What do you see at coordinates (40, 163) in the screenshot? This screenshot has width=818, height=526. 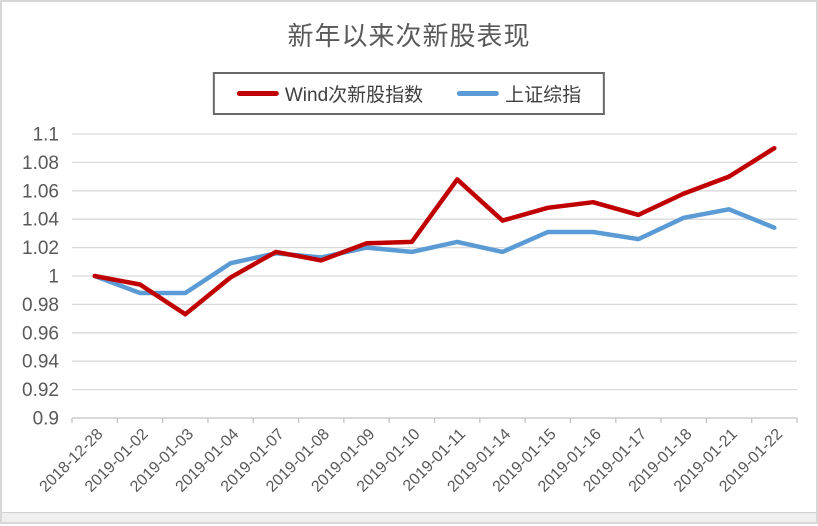 I see `y-tick-label: 1.08` at bounding box center [40, 163].